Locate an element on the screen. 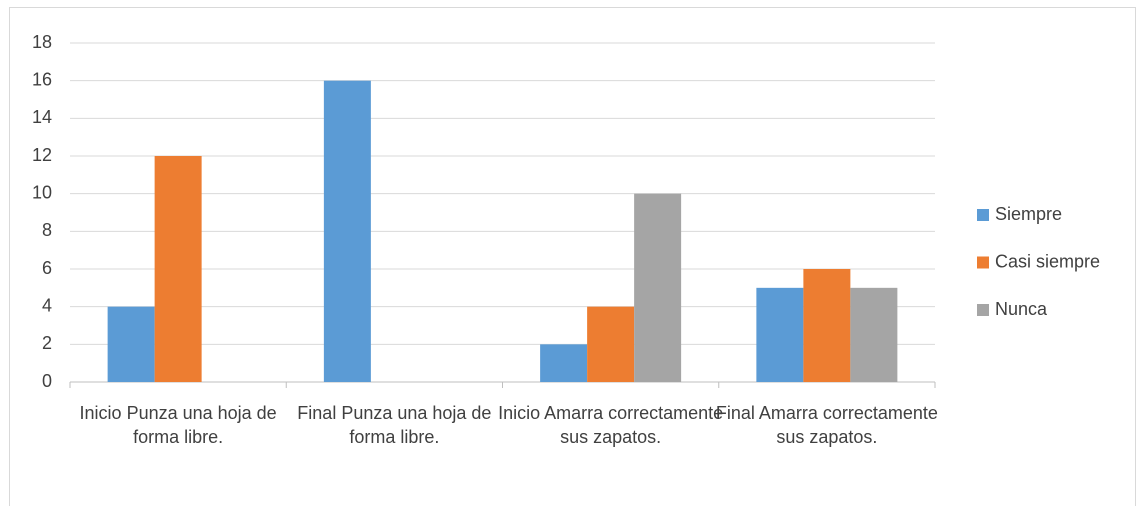 This screenshot has height=506, width=1145. y-tick-label: 2 is located at coordinates (47, 343).